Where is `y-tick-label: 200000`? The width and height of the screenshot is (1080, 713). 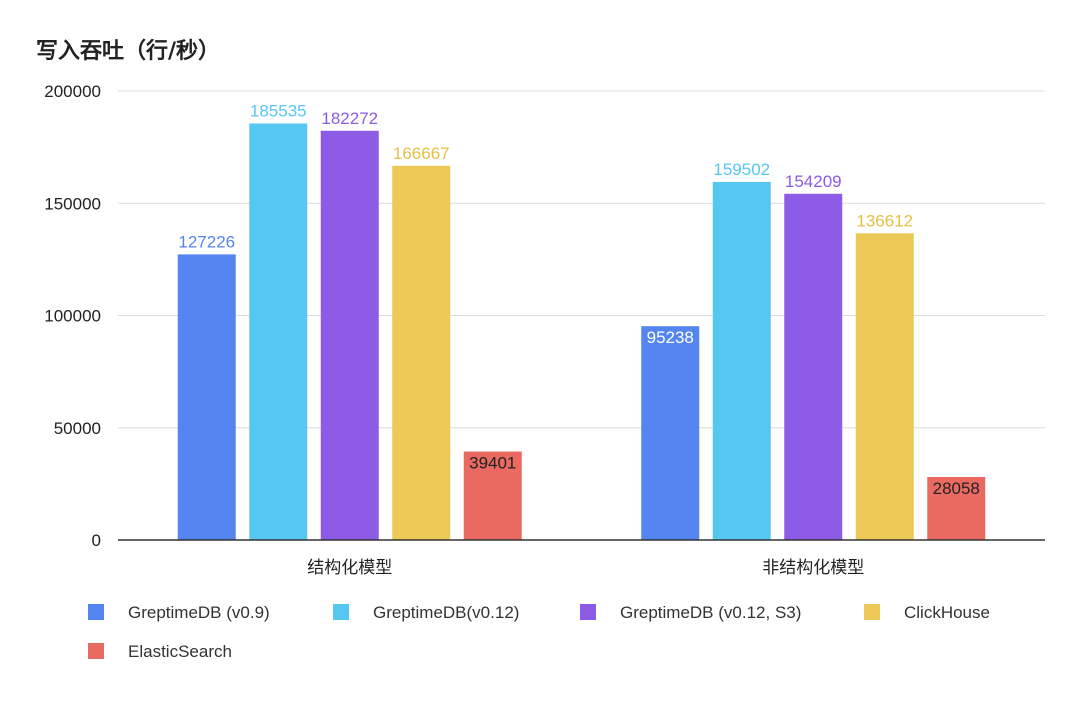
y-tick-label: 200000 is located at coordinates (72, 91).